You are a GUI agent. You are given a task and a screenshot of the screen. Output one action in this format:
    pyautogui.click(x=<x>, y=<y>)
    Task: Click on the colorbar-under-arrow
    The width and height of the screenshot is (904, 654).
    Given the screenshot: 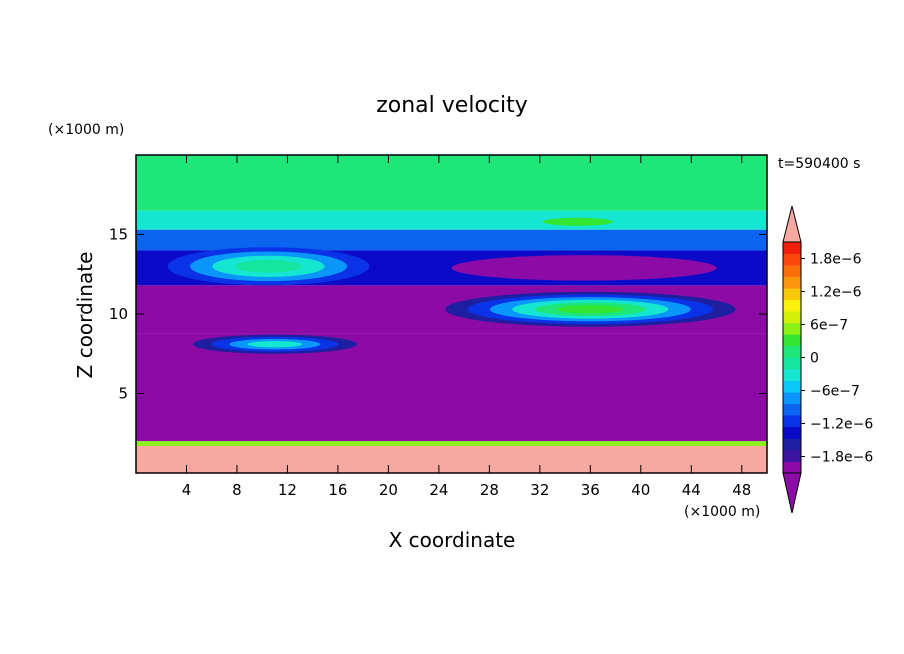 What is the action you would take?
    pyautogui.click(x=792, y=493)
    